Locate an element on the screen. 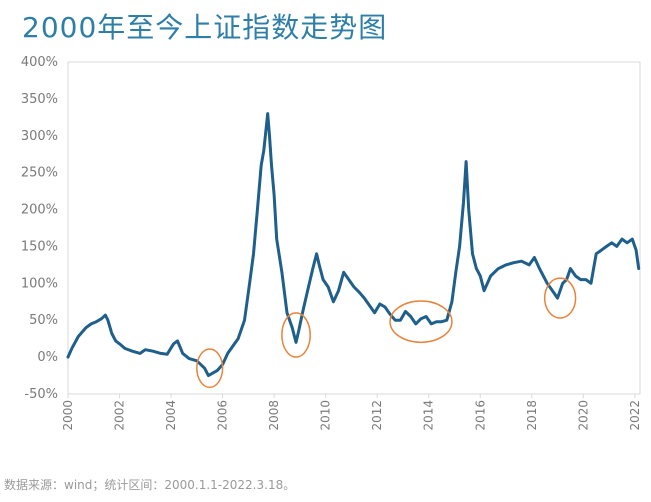 The height and width of the screenshot is (502, 651). x-tick-label: 2010 is located at coordinates (326, 415).